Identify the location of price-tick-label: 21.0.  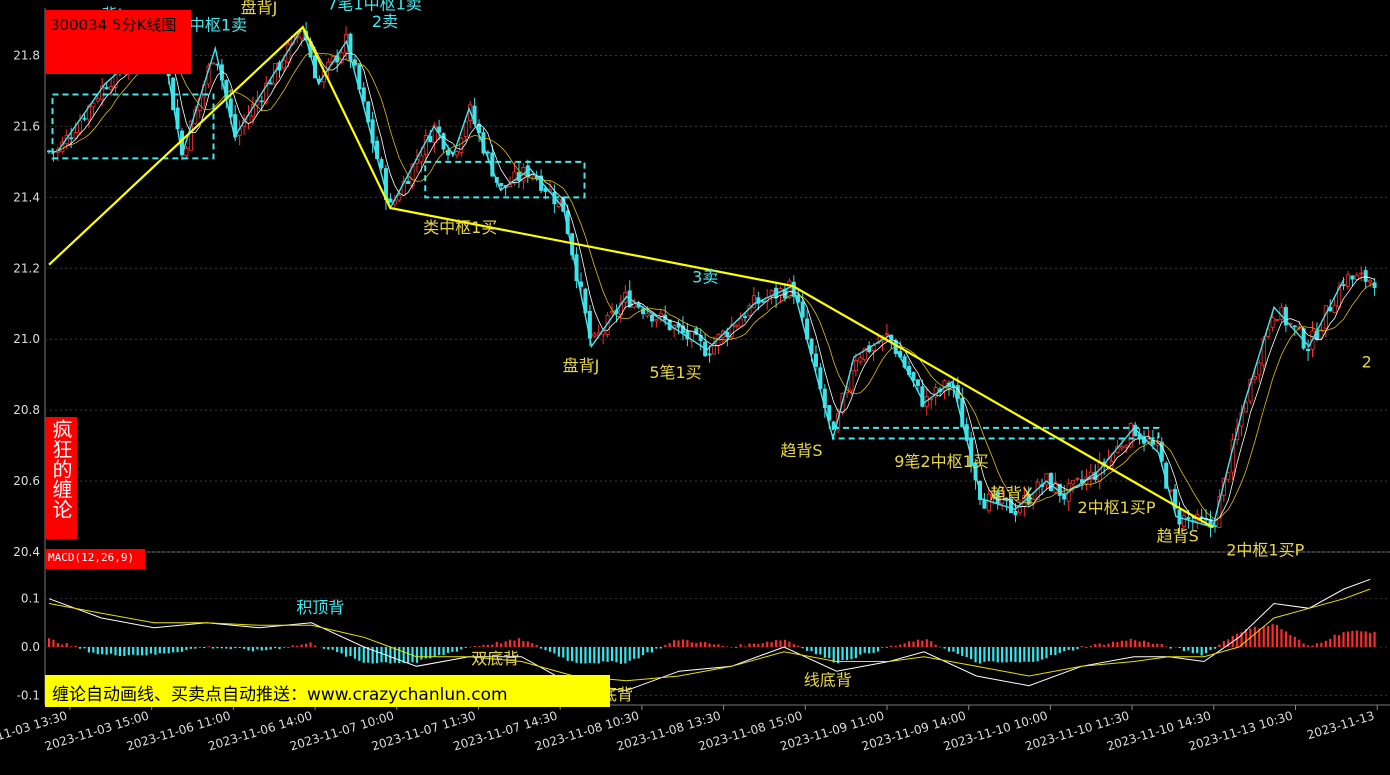
(26, 339).